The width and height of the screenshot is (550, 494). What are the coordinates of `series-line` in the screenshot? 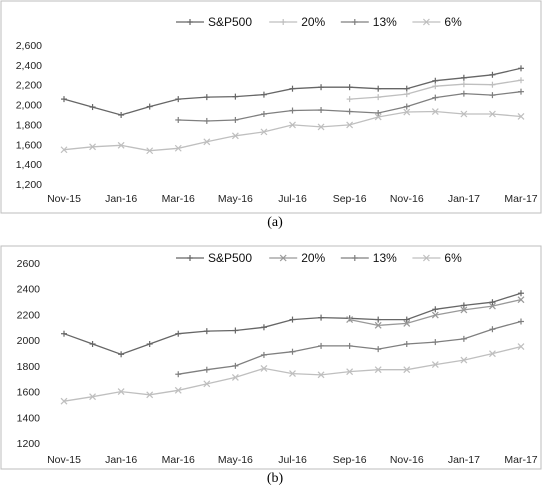 It's located at (292, 323).